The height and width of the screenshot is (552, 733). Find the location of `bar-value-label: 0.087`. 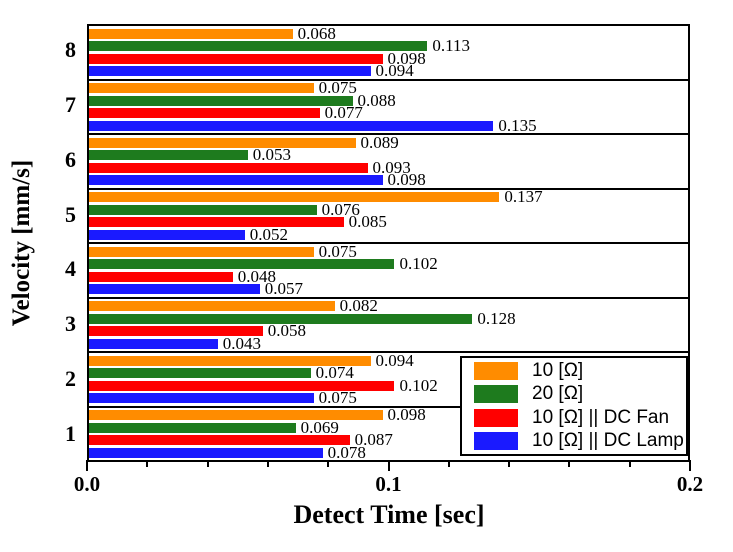

bar-value-label: 0.087 is located at coordinates (373, 439).